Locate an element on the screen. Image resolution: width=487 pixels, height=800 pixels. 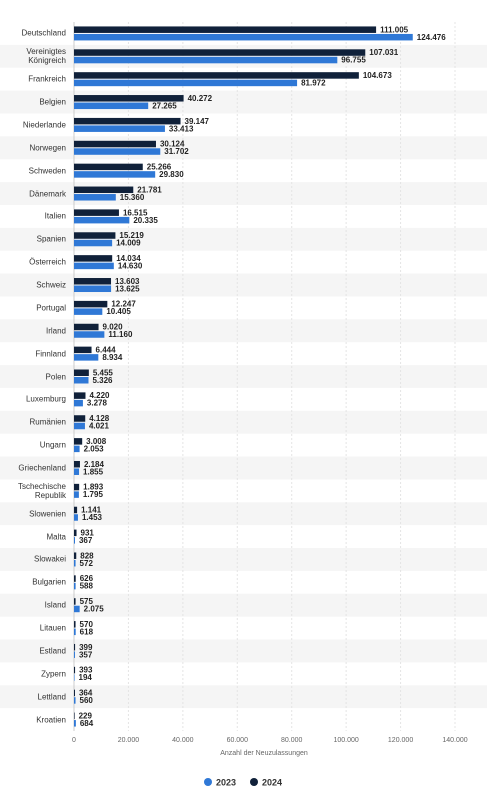
value-label: 31.702 is located at coordinates (176, 151).